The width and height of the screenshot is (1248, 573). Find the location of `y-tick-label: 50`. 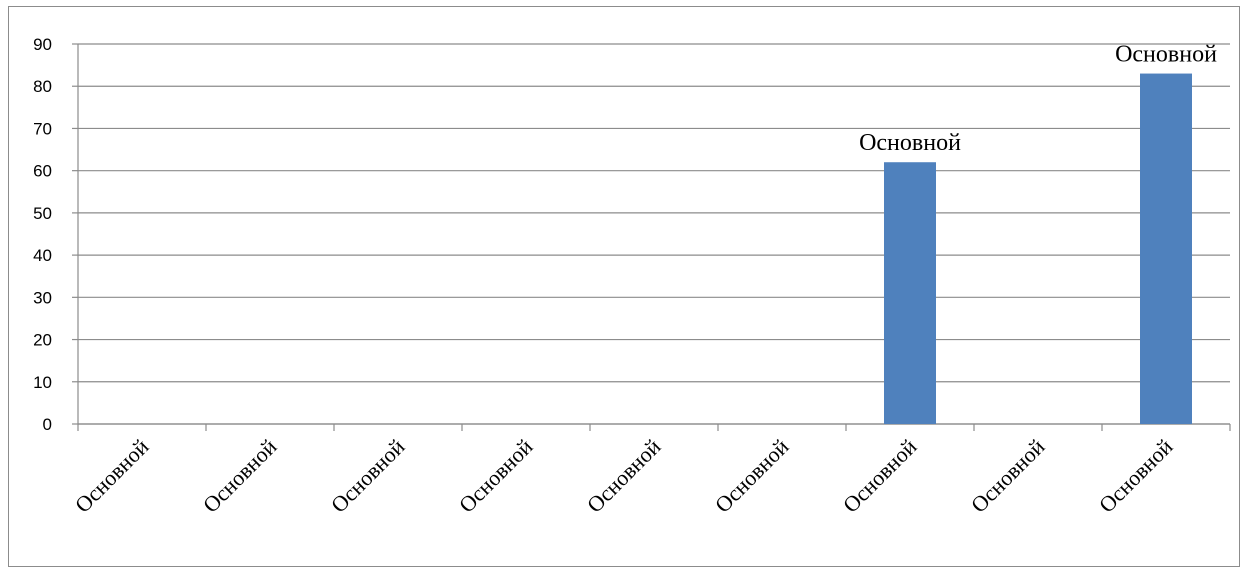

y-tick-label: 50 is located at coordinates (42, 213).